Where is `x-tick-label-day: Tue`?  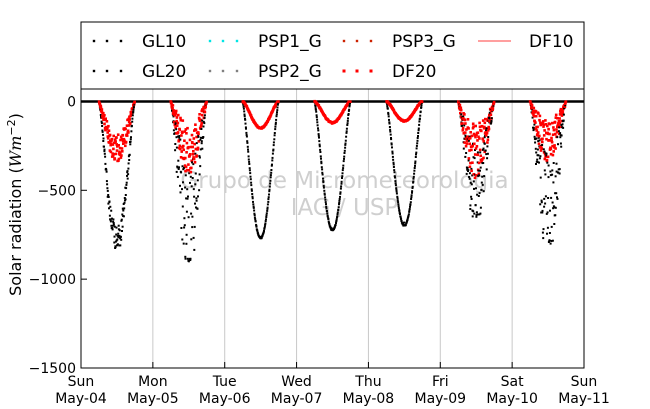
x-tick-label-day: Tue is located at coordinates (224, 382).